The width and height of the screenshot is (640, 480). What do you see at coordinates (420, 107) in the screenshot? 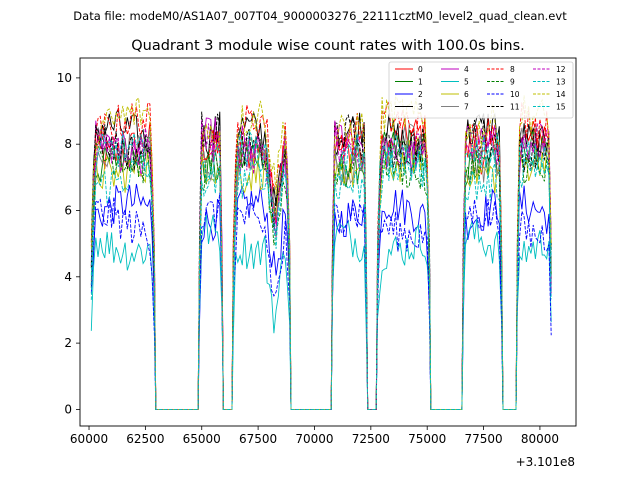
I see `legend-label-3: 3` at bounding box center [420, 107].